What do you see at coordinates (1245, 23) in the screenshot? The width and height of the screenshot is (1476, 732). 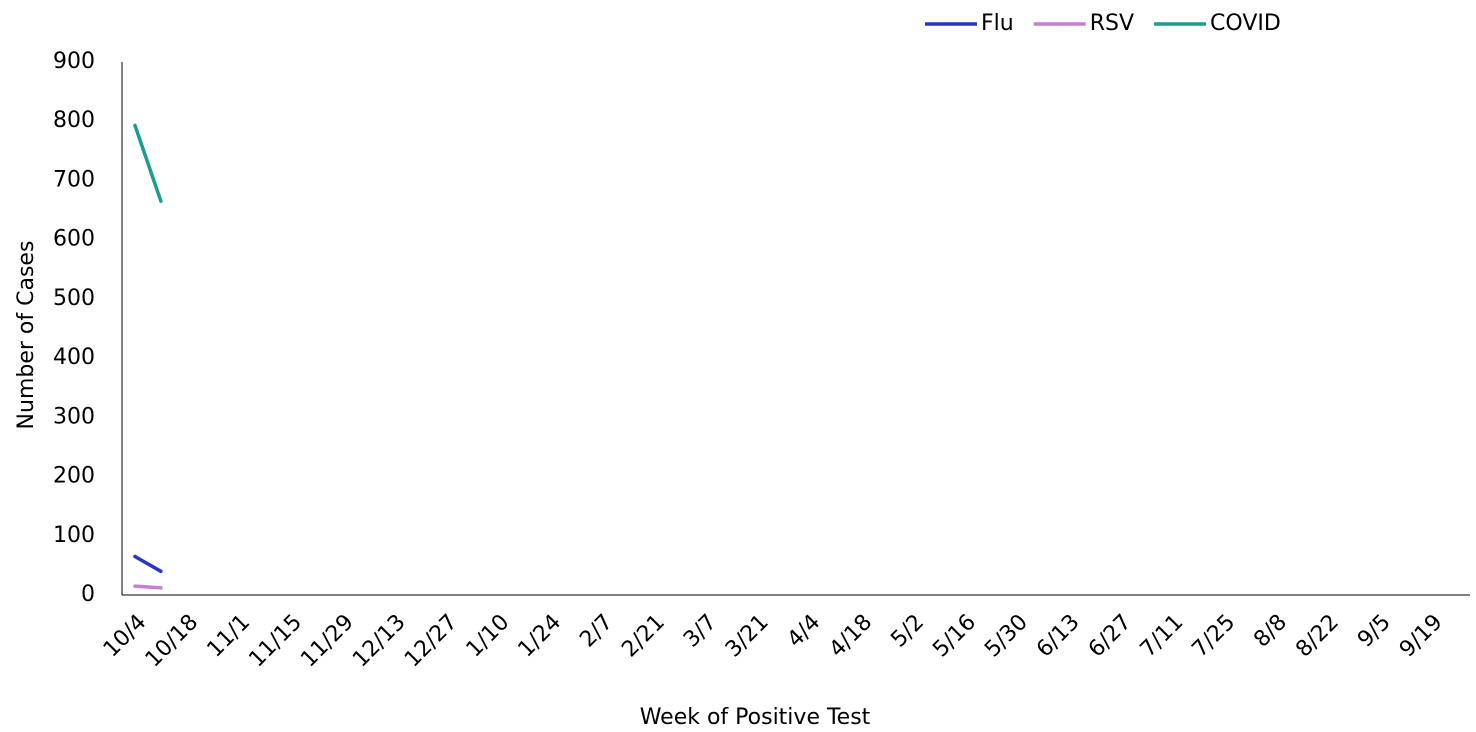 I see `legend-label: COVID` at bounding box center [1245, 23].